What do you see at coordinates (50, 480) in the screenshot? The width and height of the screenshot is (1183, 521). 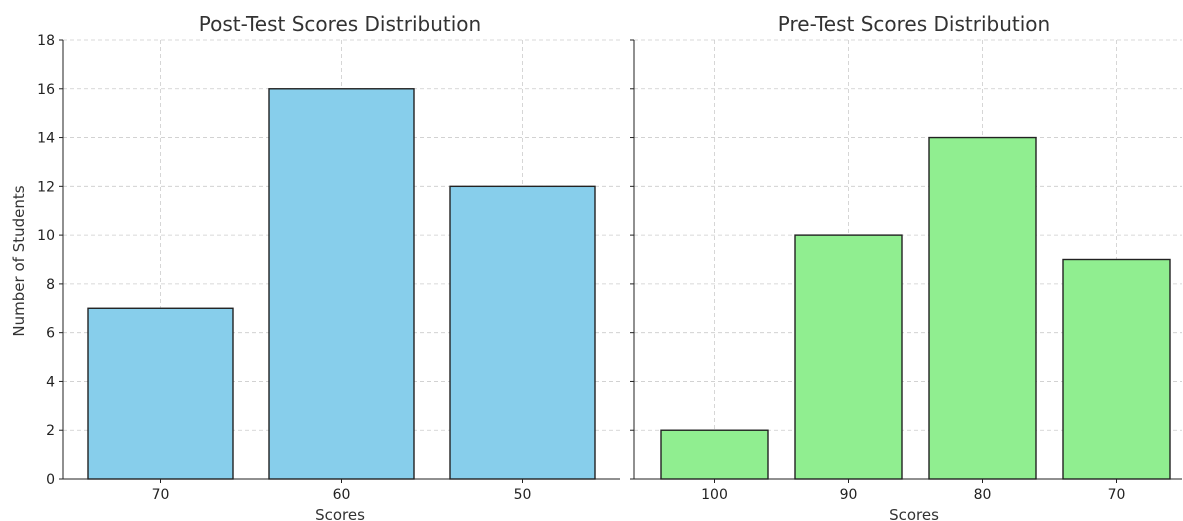 I see `post-test-y-tick-label: 0` at bounding box center [50, 480].